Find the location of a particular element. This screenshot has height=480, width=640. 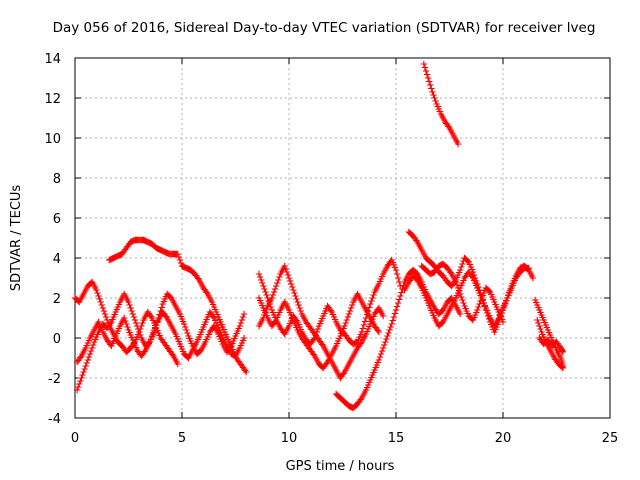

y-tick-label: 0 is located at coordinates (57, 339).